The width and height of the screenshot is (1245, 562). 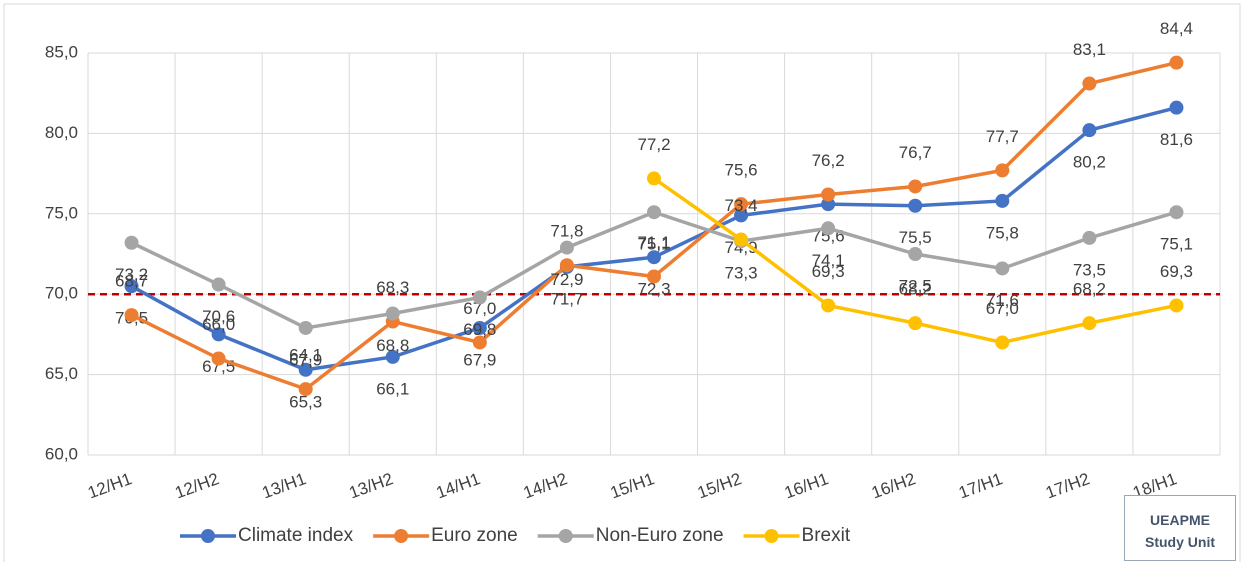 What do you see at coordinates (61, 373) in the screenshot?
I see `y-tick-label: 65,0` at bounding box center [61, 373].